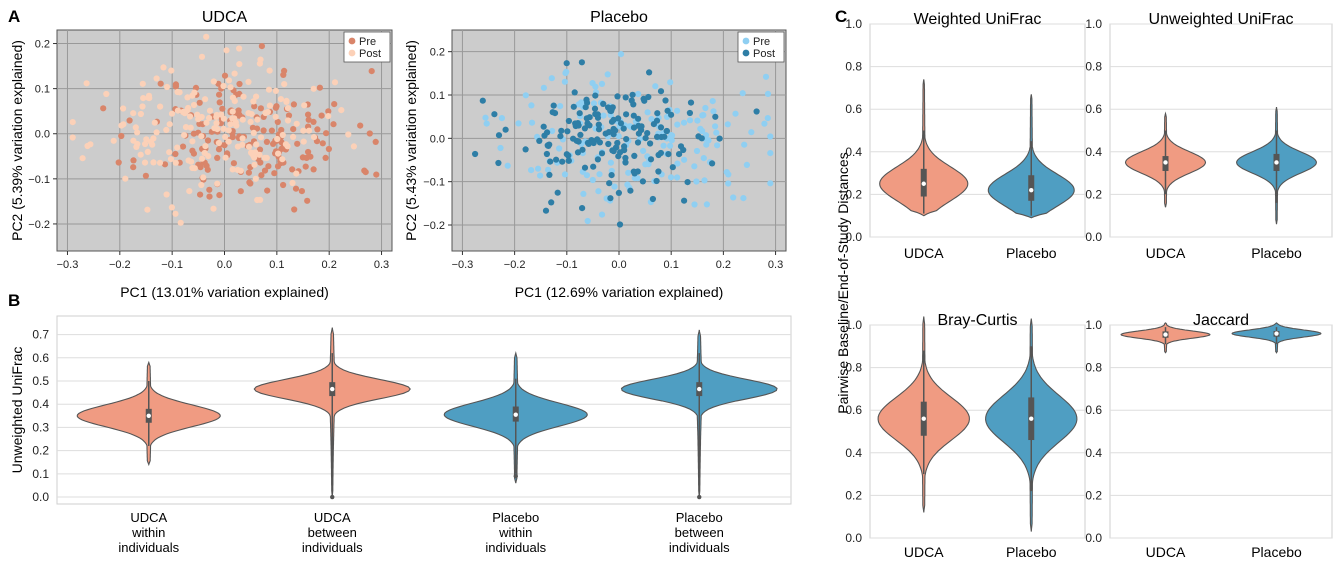 The width and height of the screenshot is (1344, 566). What do you see at coordinates (148, 517) in the screenshot?
I see `category-label: UDCA` at bounding box center [148, 517].